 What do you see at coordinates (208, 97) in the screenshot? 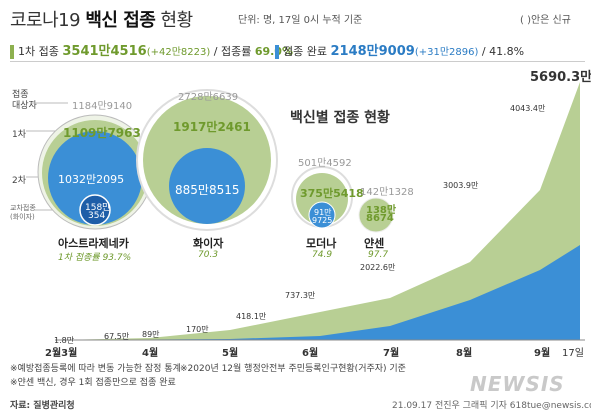
I see `pfizer-target: 2728만6639` at bounding box center [208, 97].